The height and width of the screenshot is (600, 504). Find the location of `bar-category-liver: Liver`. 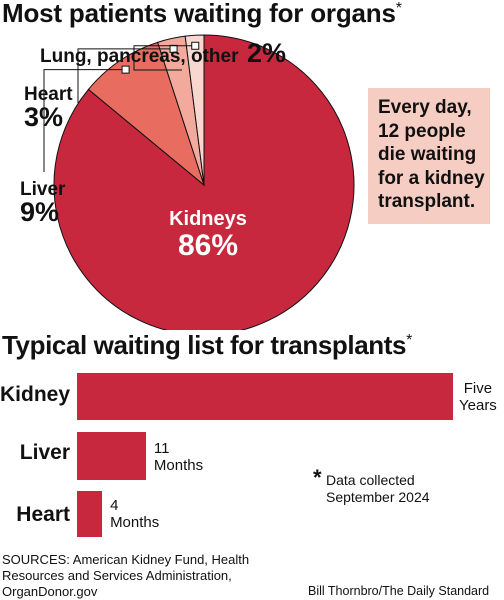

bar-category-liver: Liver is located at coordinates (44, 452).